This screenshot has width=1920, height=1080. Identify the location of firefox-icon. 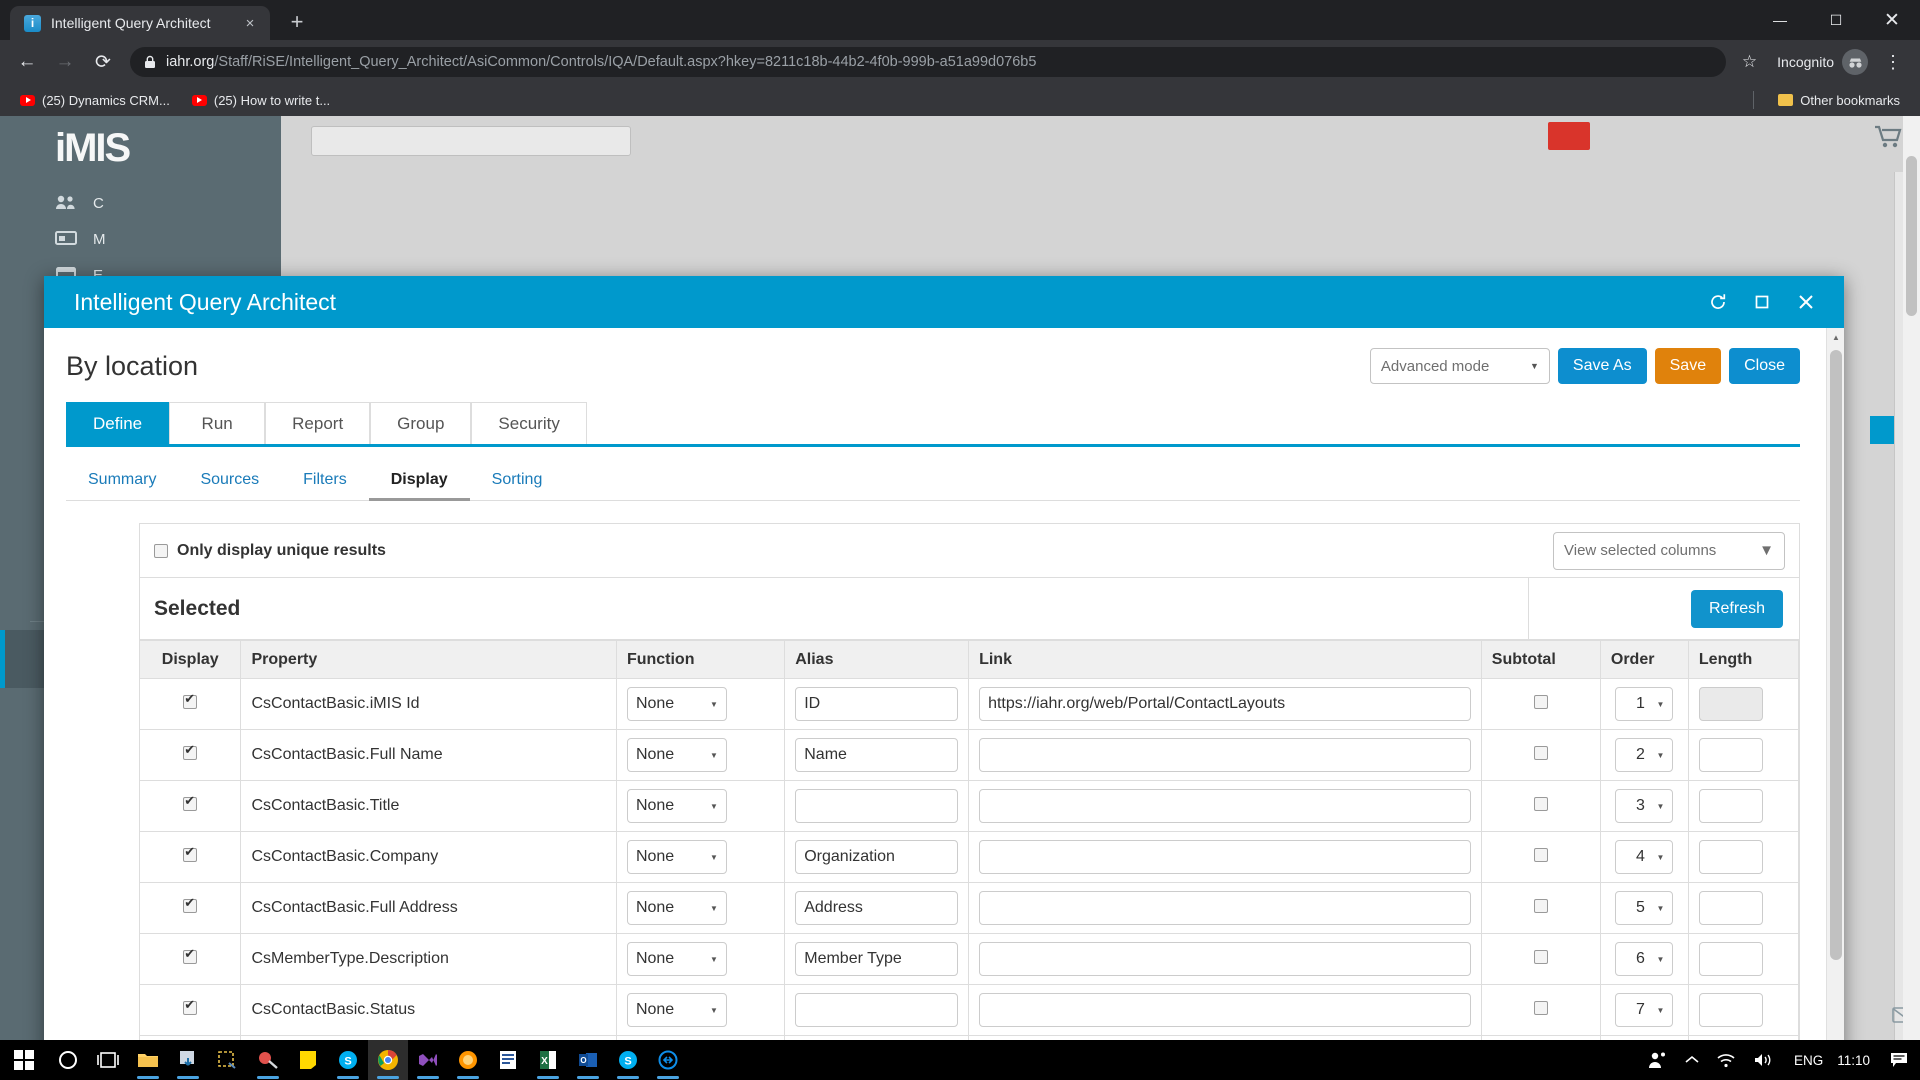
(468, 1060).